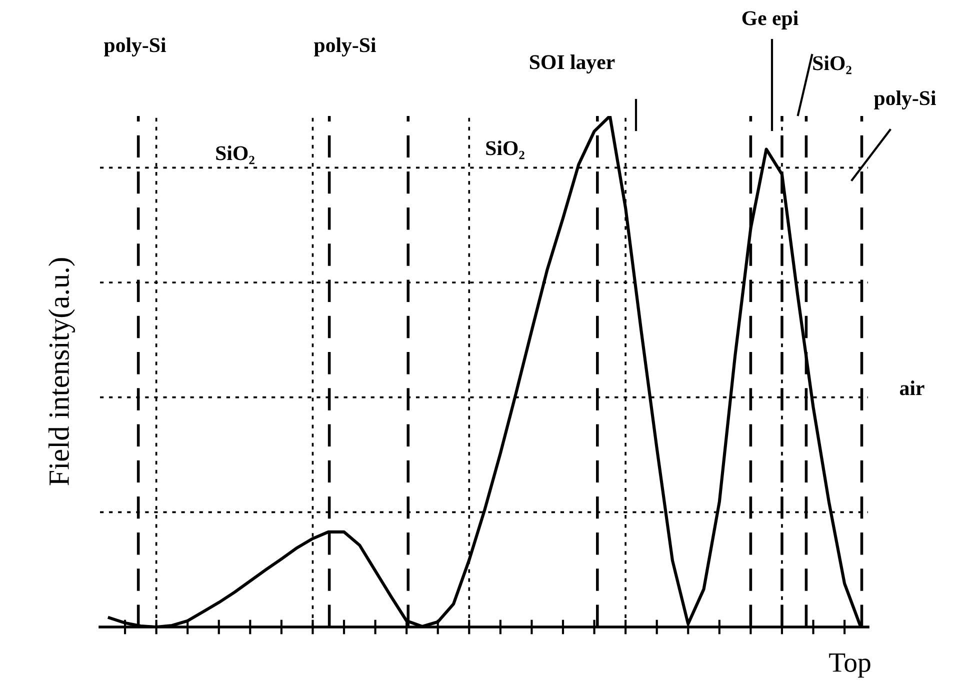 Image resolution: width=975 pixels, height=693 pixels. I want to click on text: SOI layer, so click(572, 64).